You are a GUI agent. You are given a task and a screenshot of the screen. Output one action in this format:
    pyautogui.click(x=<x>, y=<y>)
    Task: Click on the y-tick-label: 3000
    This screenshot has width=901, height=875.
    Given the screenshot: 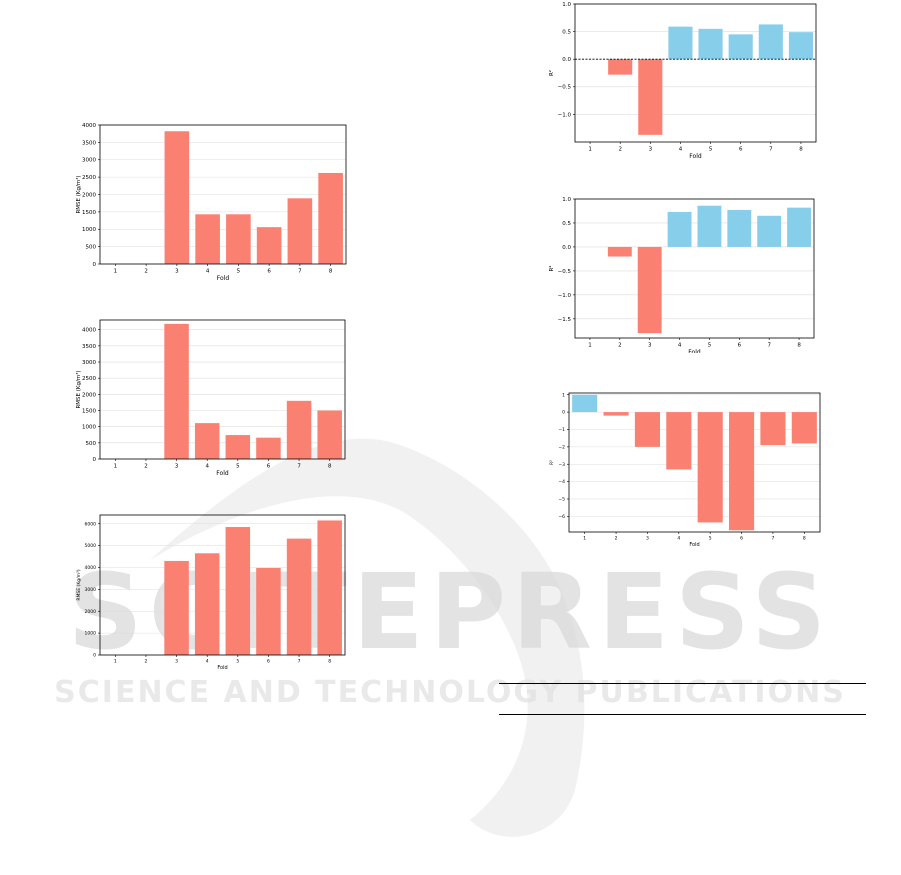 What is the action you would take?
    pyautogui.click(x=89, y=363)
    